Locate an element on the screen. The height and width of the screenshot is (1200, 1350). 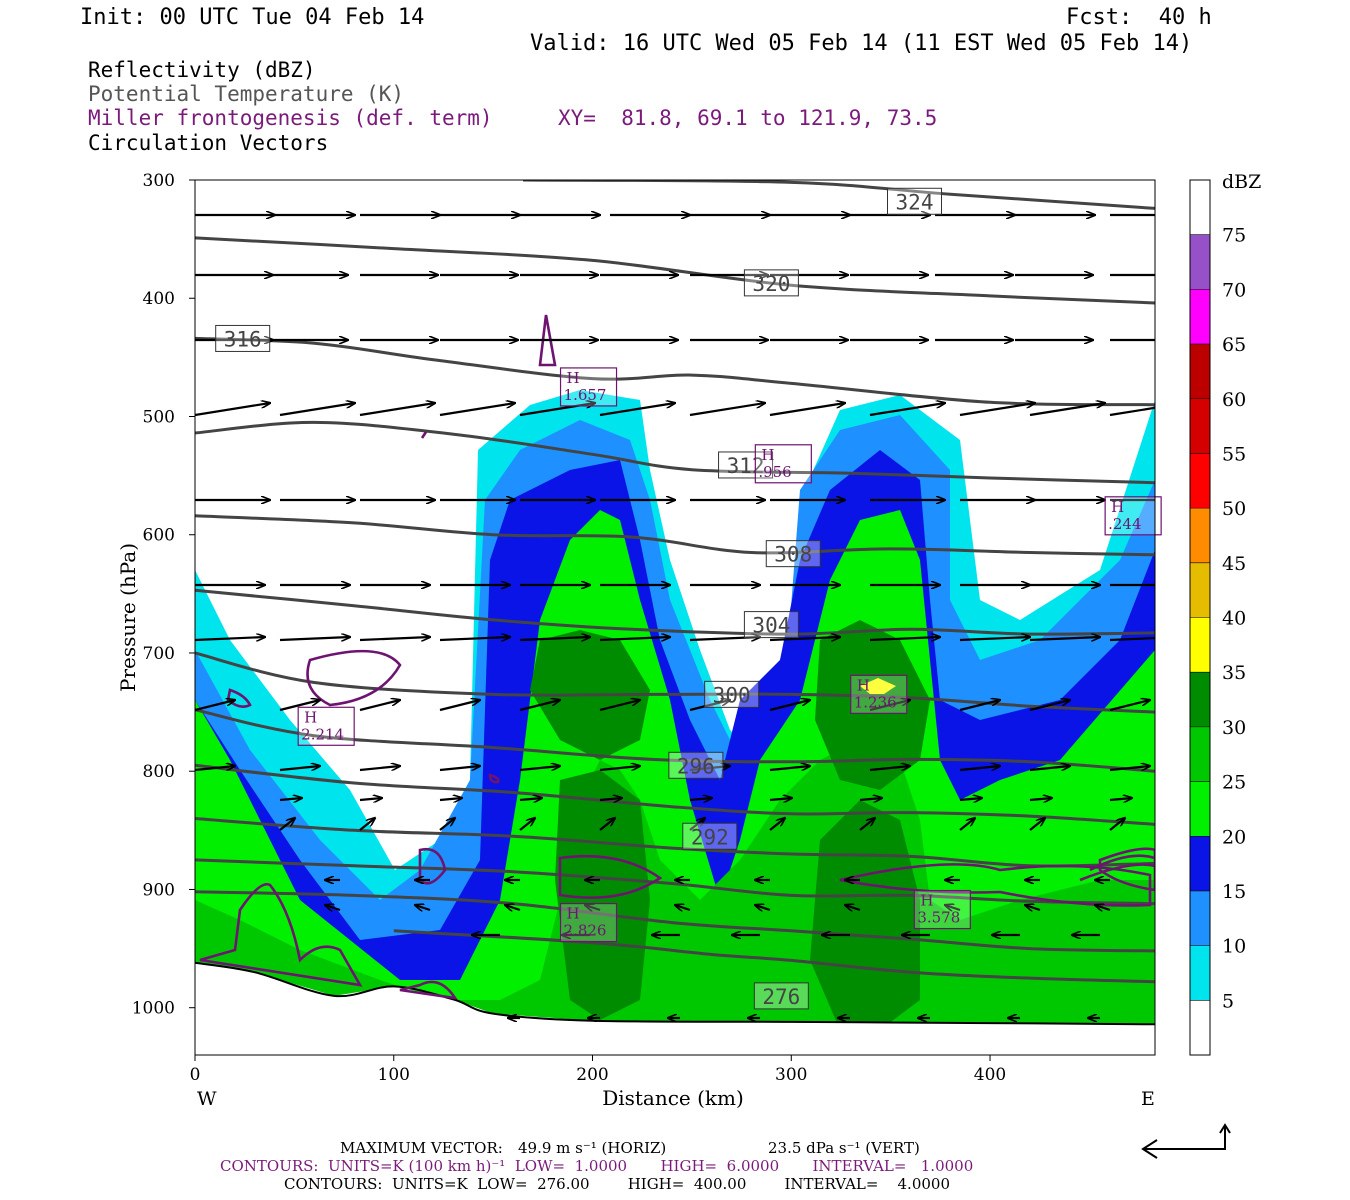
colorbar-label: 35 is located at coordinates (1234, 673).